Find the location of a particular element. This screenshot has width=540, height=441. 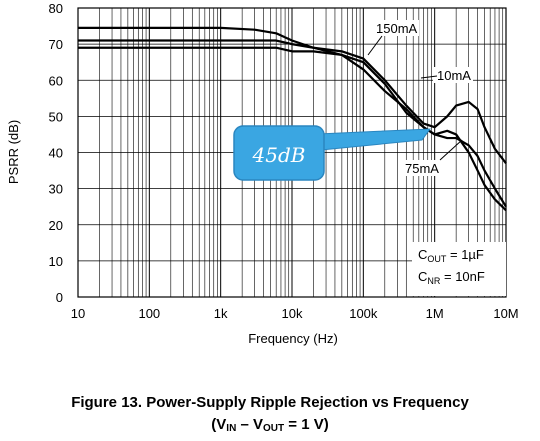

y-tick-label: 50 is located at coordinates (56, 116).